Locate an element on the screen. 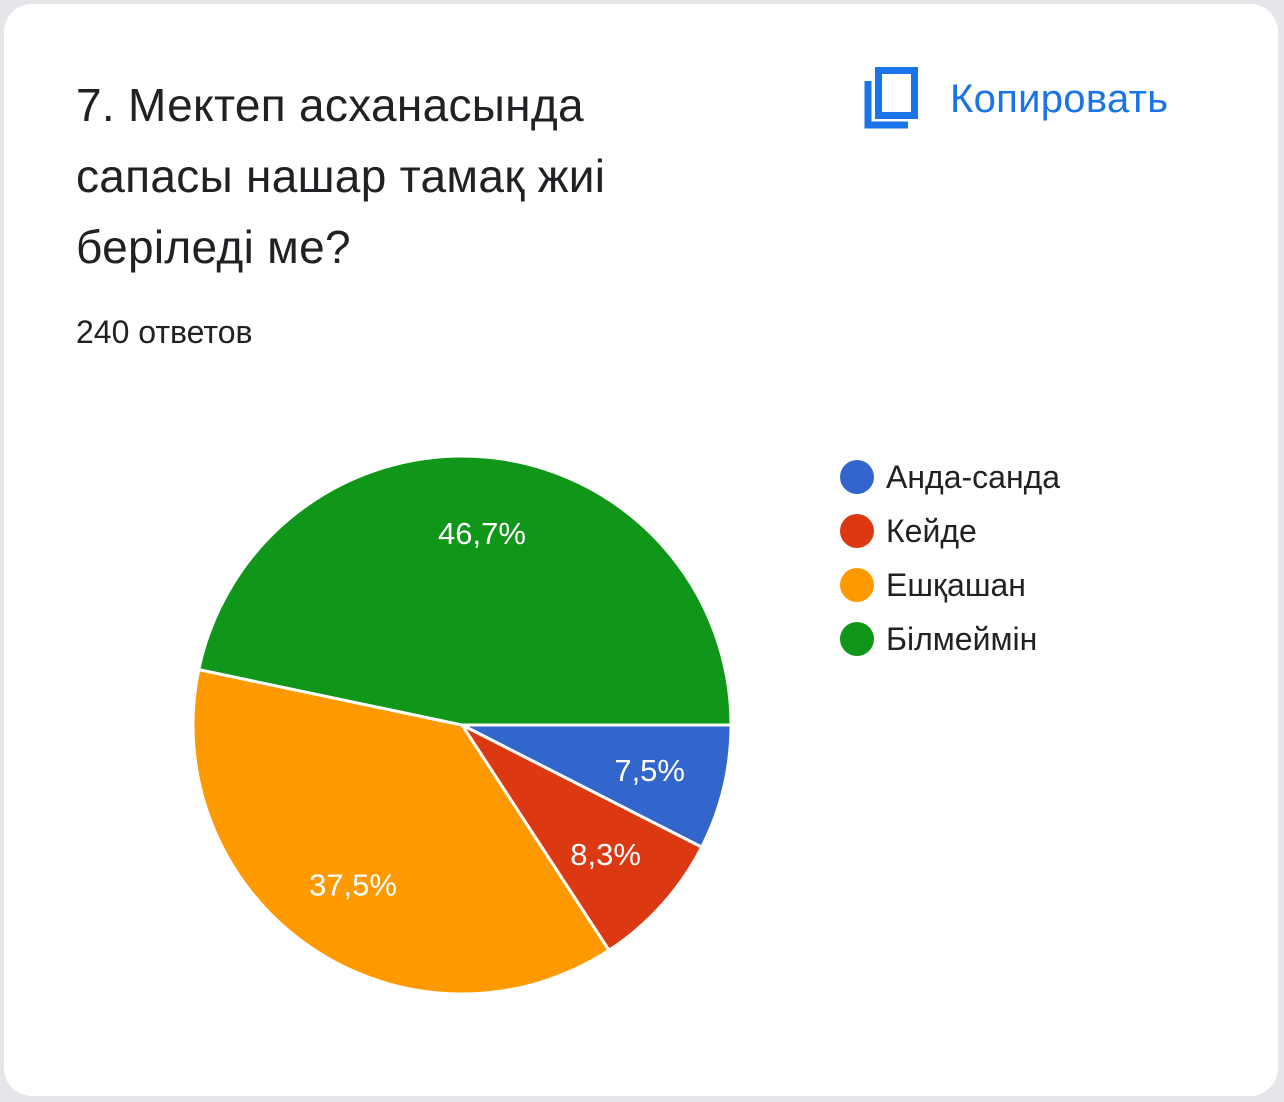 This screenshot has height=1102, width=1284. pie-slice-label-2: 8,3% is located at coordinates (605, 854).